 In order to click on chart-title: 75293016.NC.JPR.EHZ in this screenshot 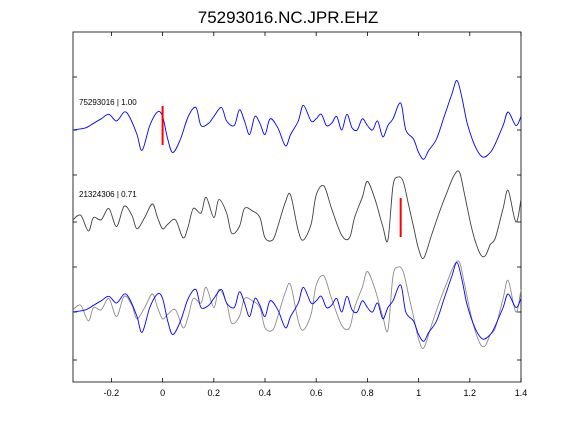, I will do `click(288, 17)`.